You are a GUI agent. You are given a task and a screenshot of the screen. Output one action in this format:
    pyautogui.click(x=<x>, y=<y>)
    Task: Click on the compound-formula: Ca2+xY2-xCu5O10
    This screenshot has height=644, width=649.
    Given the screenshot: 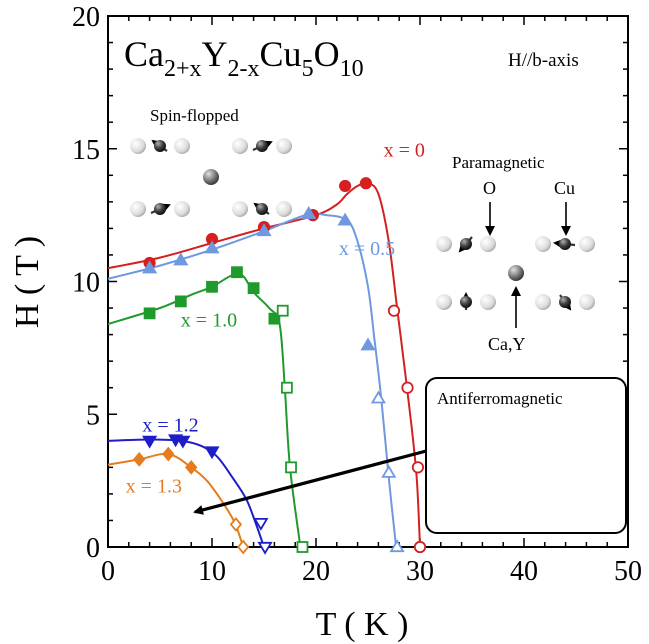 What is the action you would take?
    pyautogui.click(x=244, y=58)
    